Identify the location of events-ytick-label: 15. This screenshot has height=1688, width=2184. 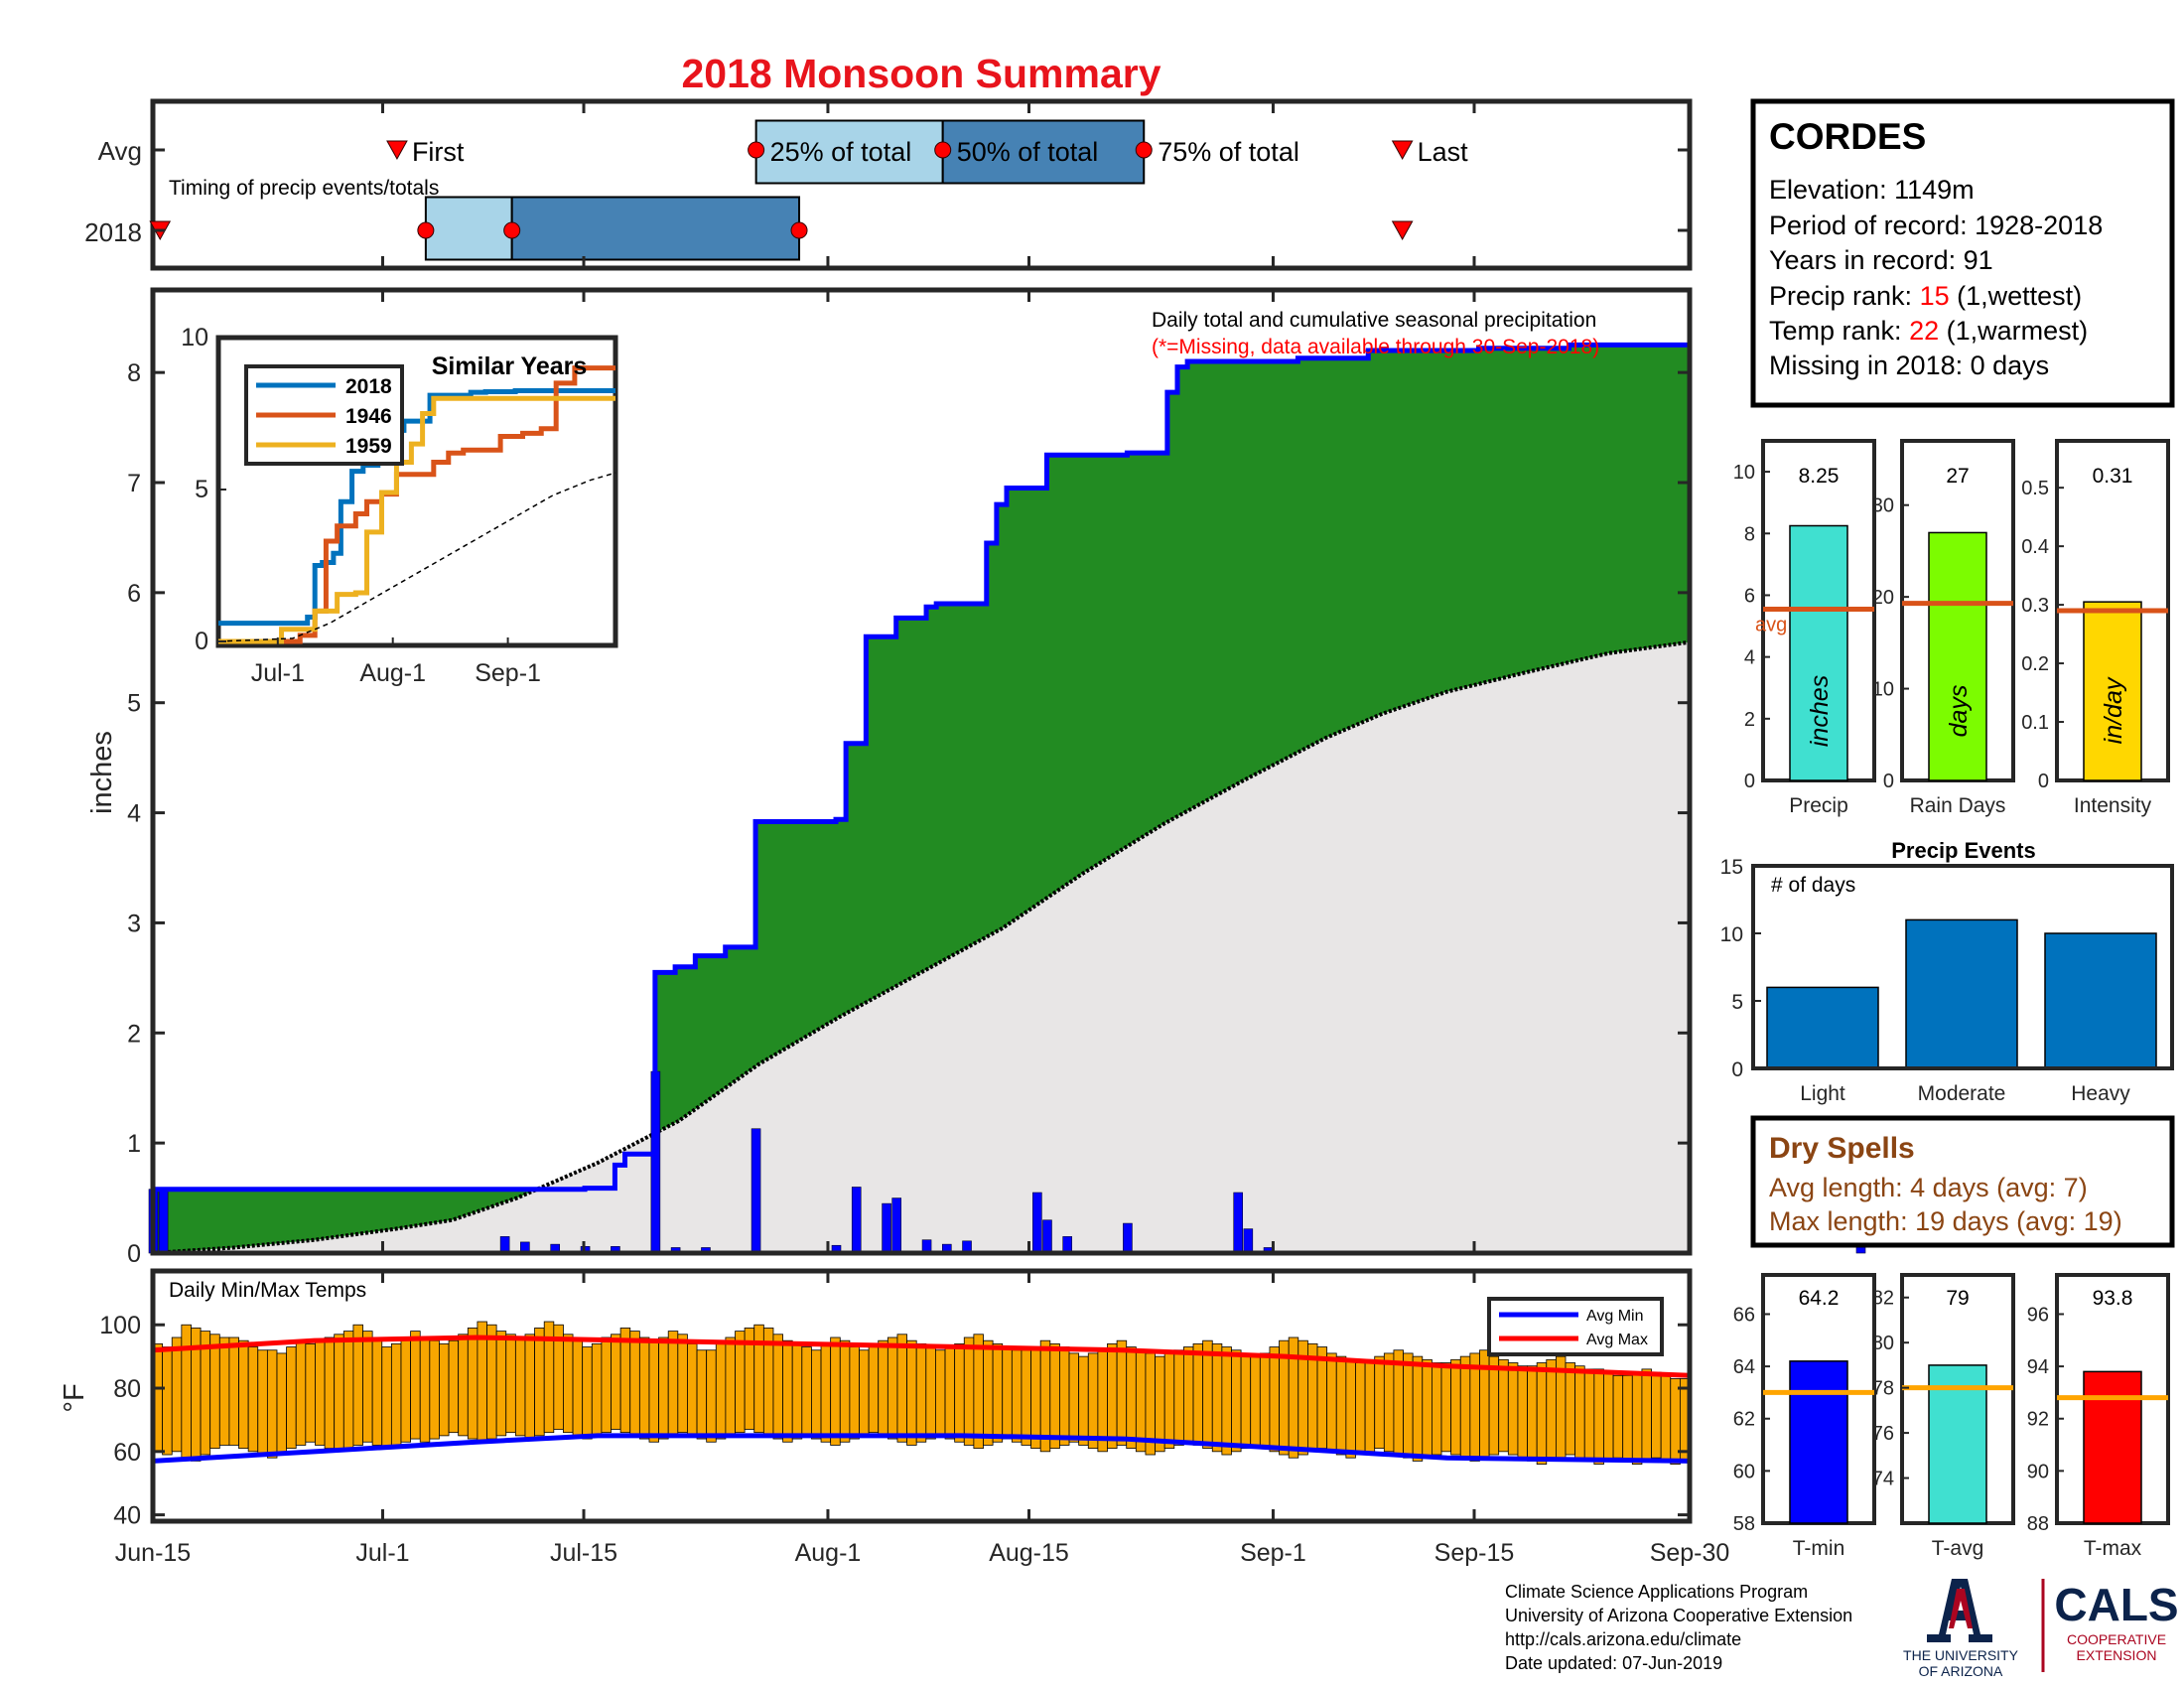
(1731, 867).